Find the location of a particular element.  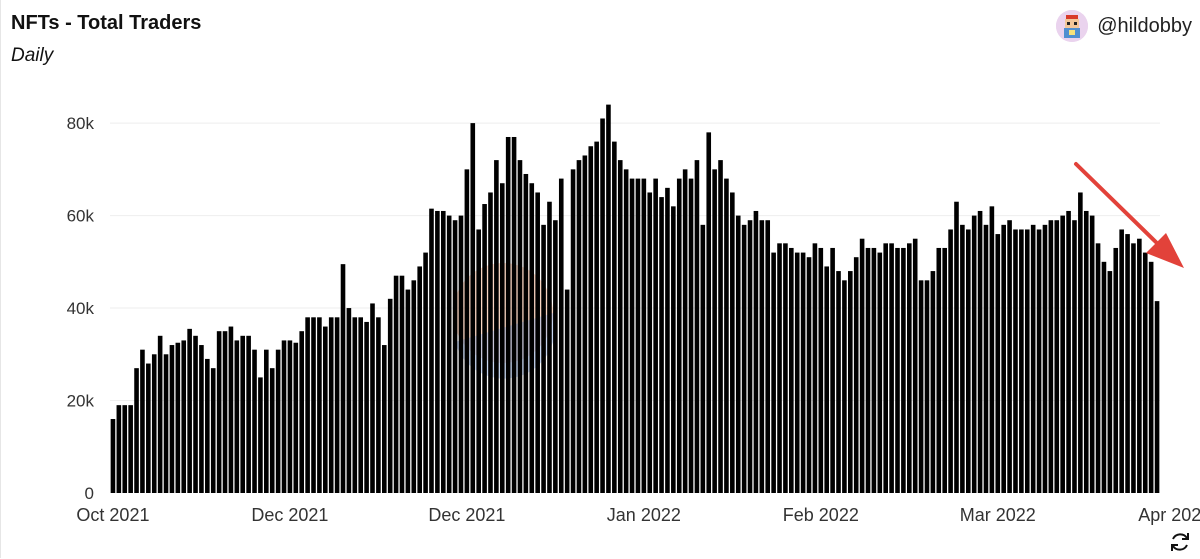

author-badge: @hildobby is located at coordinates (1124, 26).